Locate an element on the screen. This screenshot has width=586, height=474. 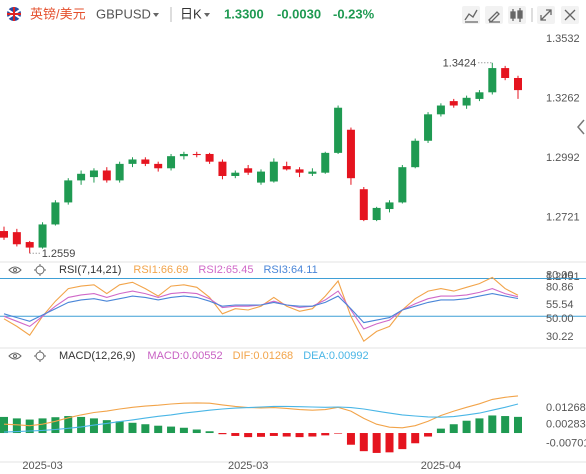
y-tick-label: 1.2721 is located at coordinates (563, 218).